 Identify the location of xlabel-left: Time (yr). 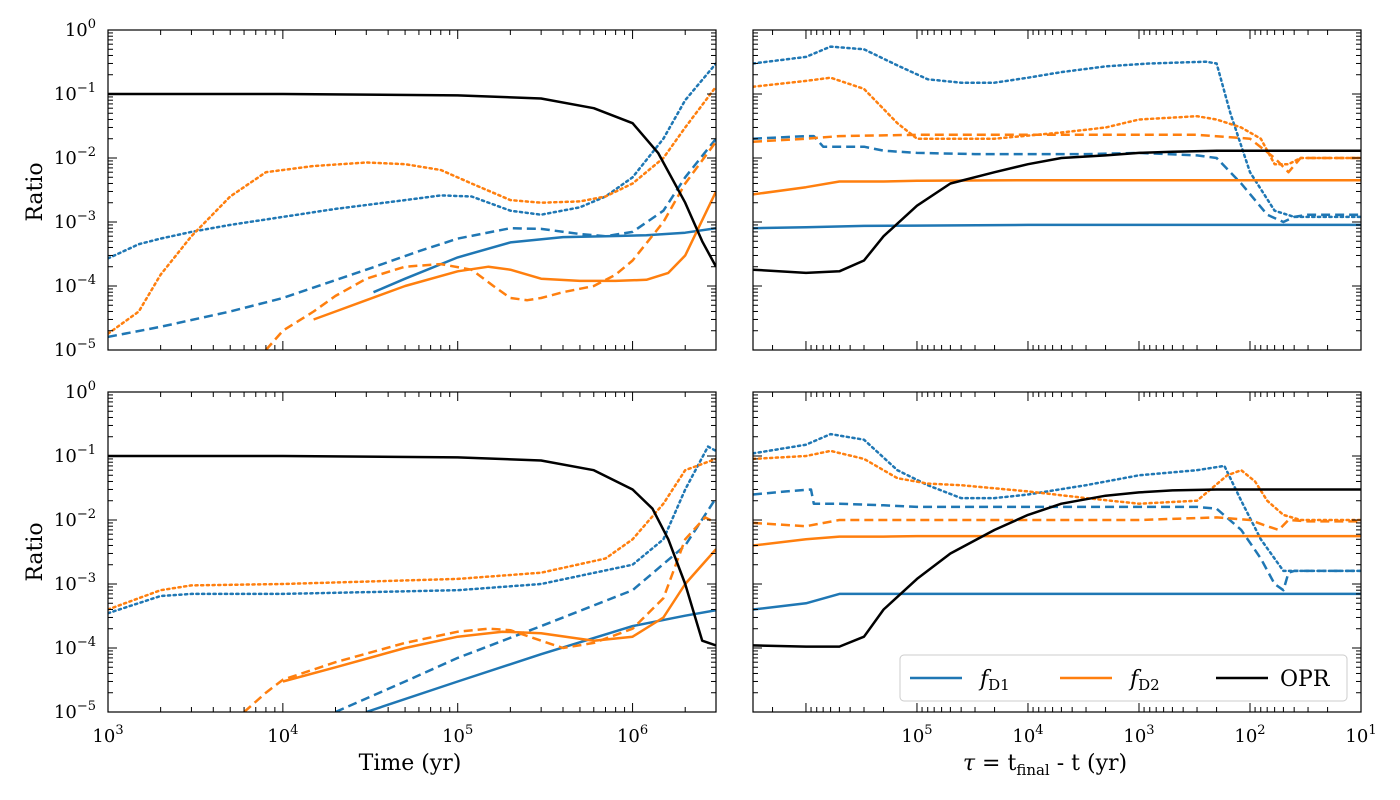
(410, 763).